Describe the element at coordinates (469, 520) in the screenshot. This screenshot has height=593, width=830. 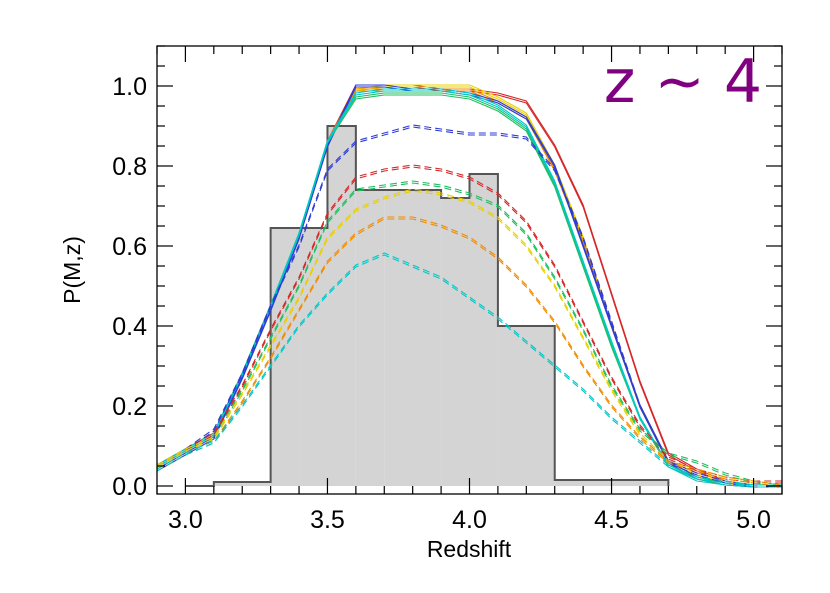
I see `x-tick-label: 4.0` at that location.